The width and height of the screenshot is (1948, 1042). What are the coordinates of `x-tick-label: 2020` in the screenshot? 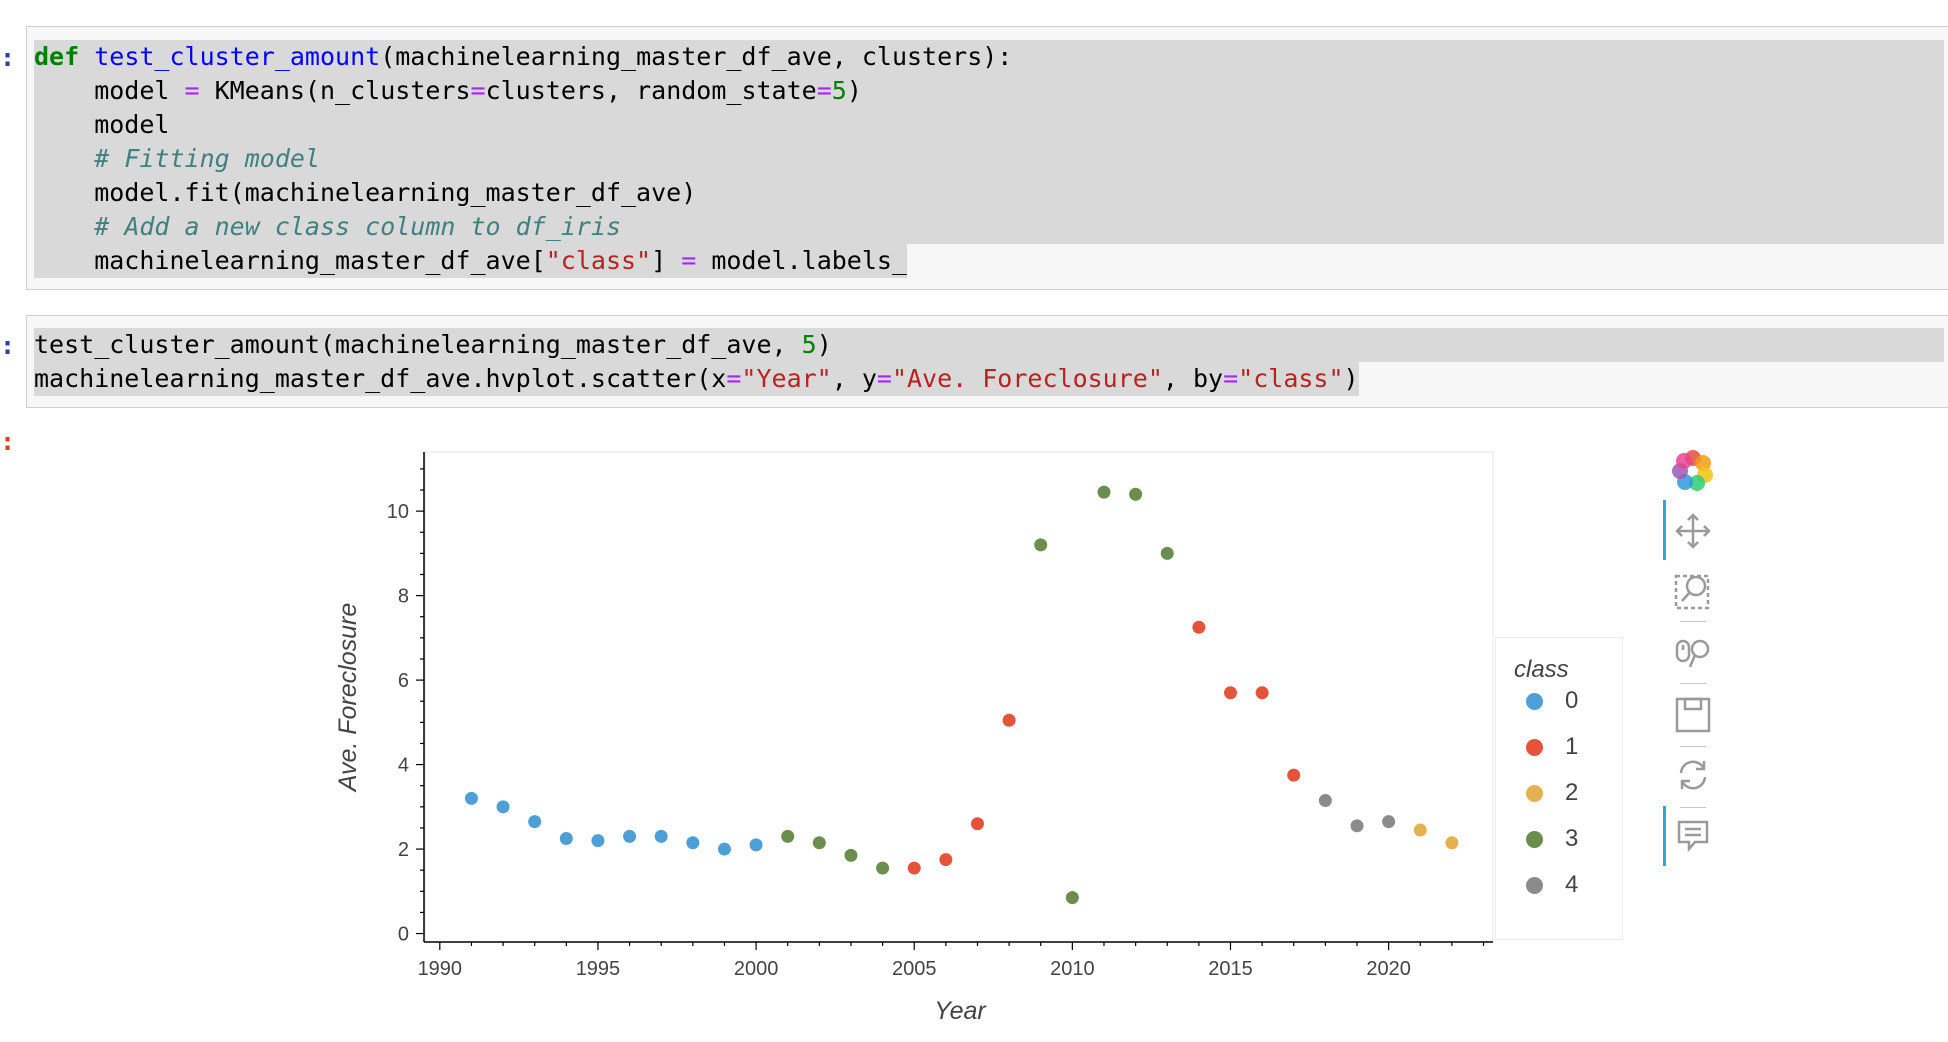 It's located at (1388, 969).